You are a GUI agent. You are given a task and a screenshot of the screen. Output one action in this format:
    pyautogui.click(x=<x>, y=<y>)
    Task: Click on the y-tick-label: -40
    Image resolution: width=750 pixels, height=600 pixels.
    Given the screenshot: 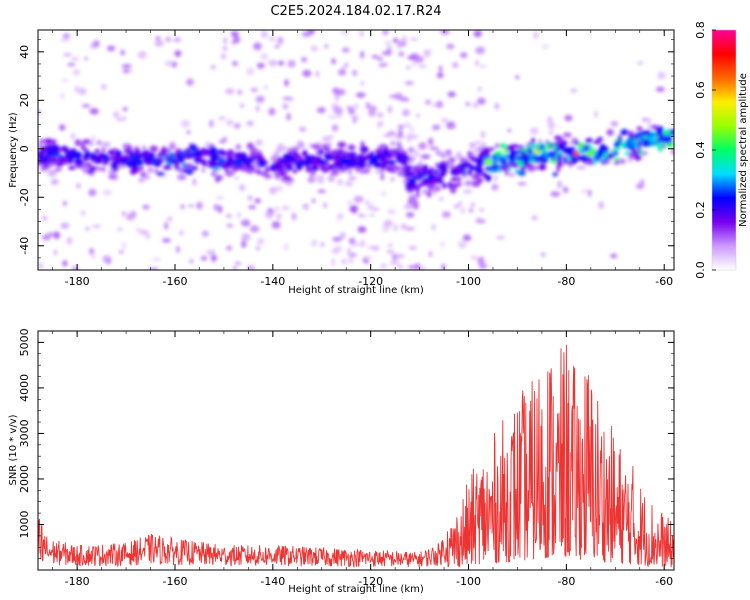 What is the action you would take?
    pyautogui.click(x=24, y=246)
    